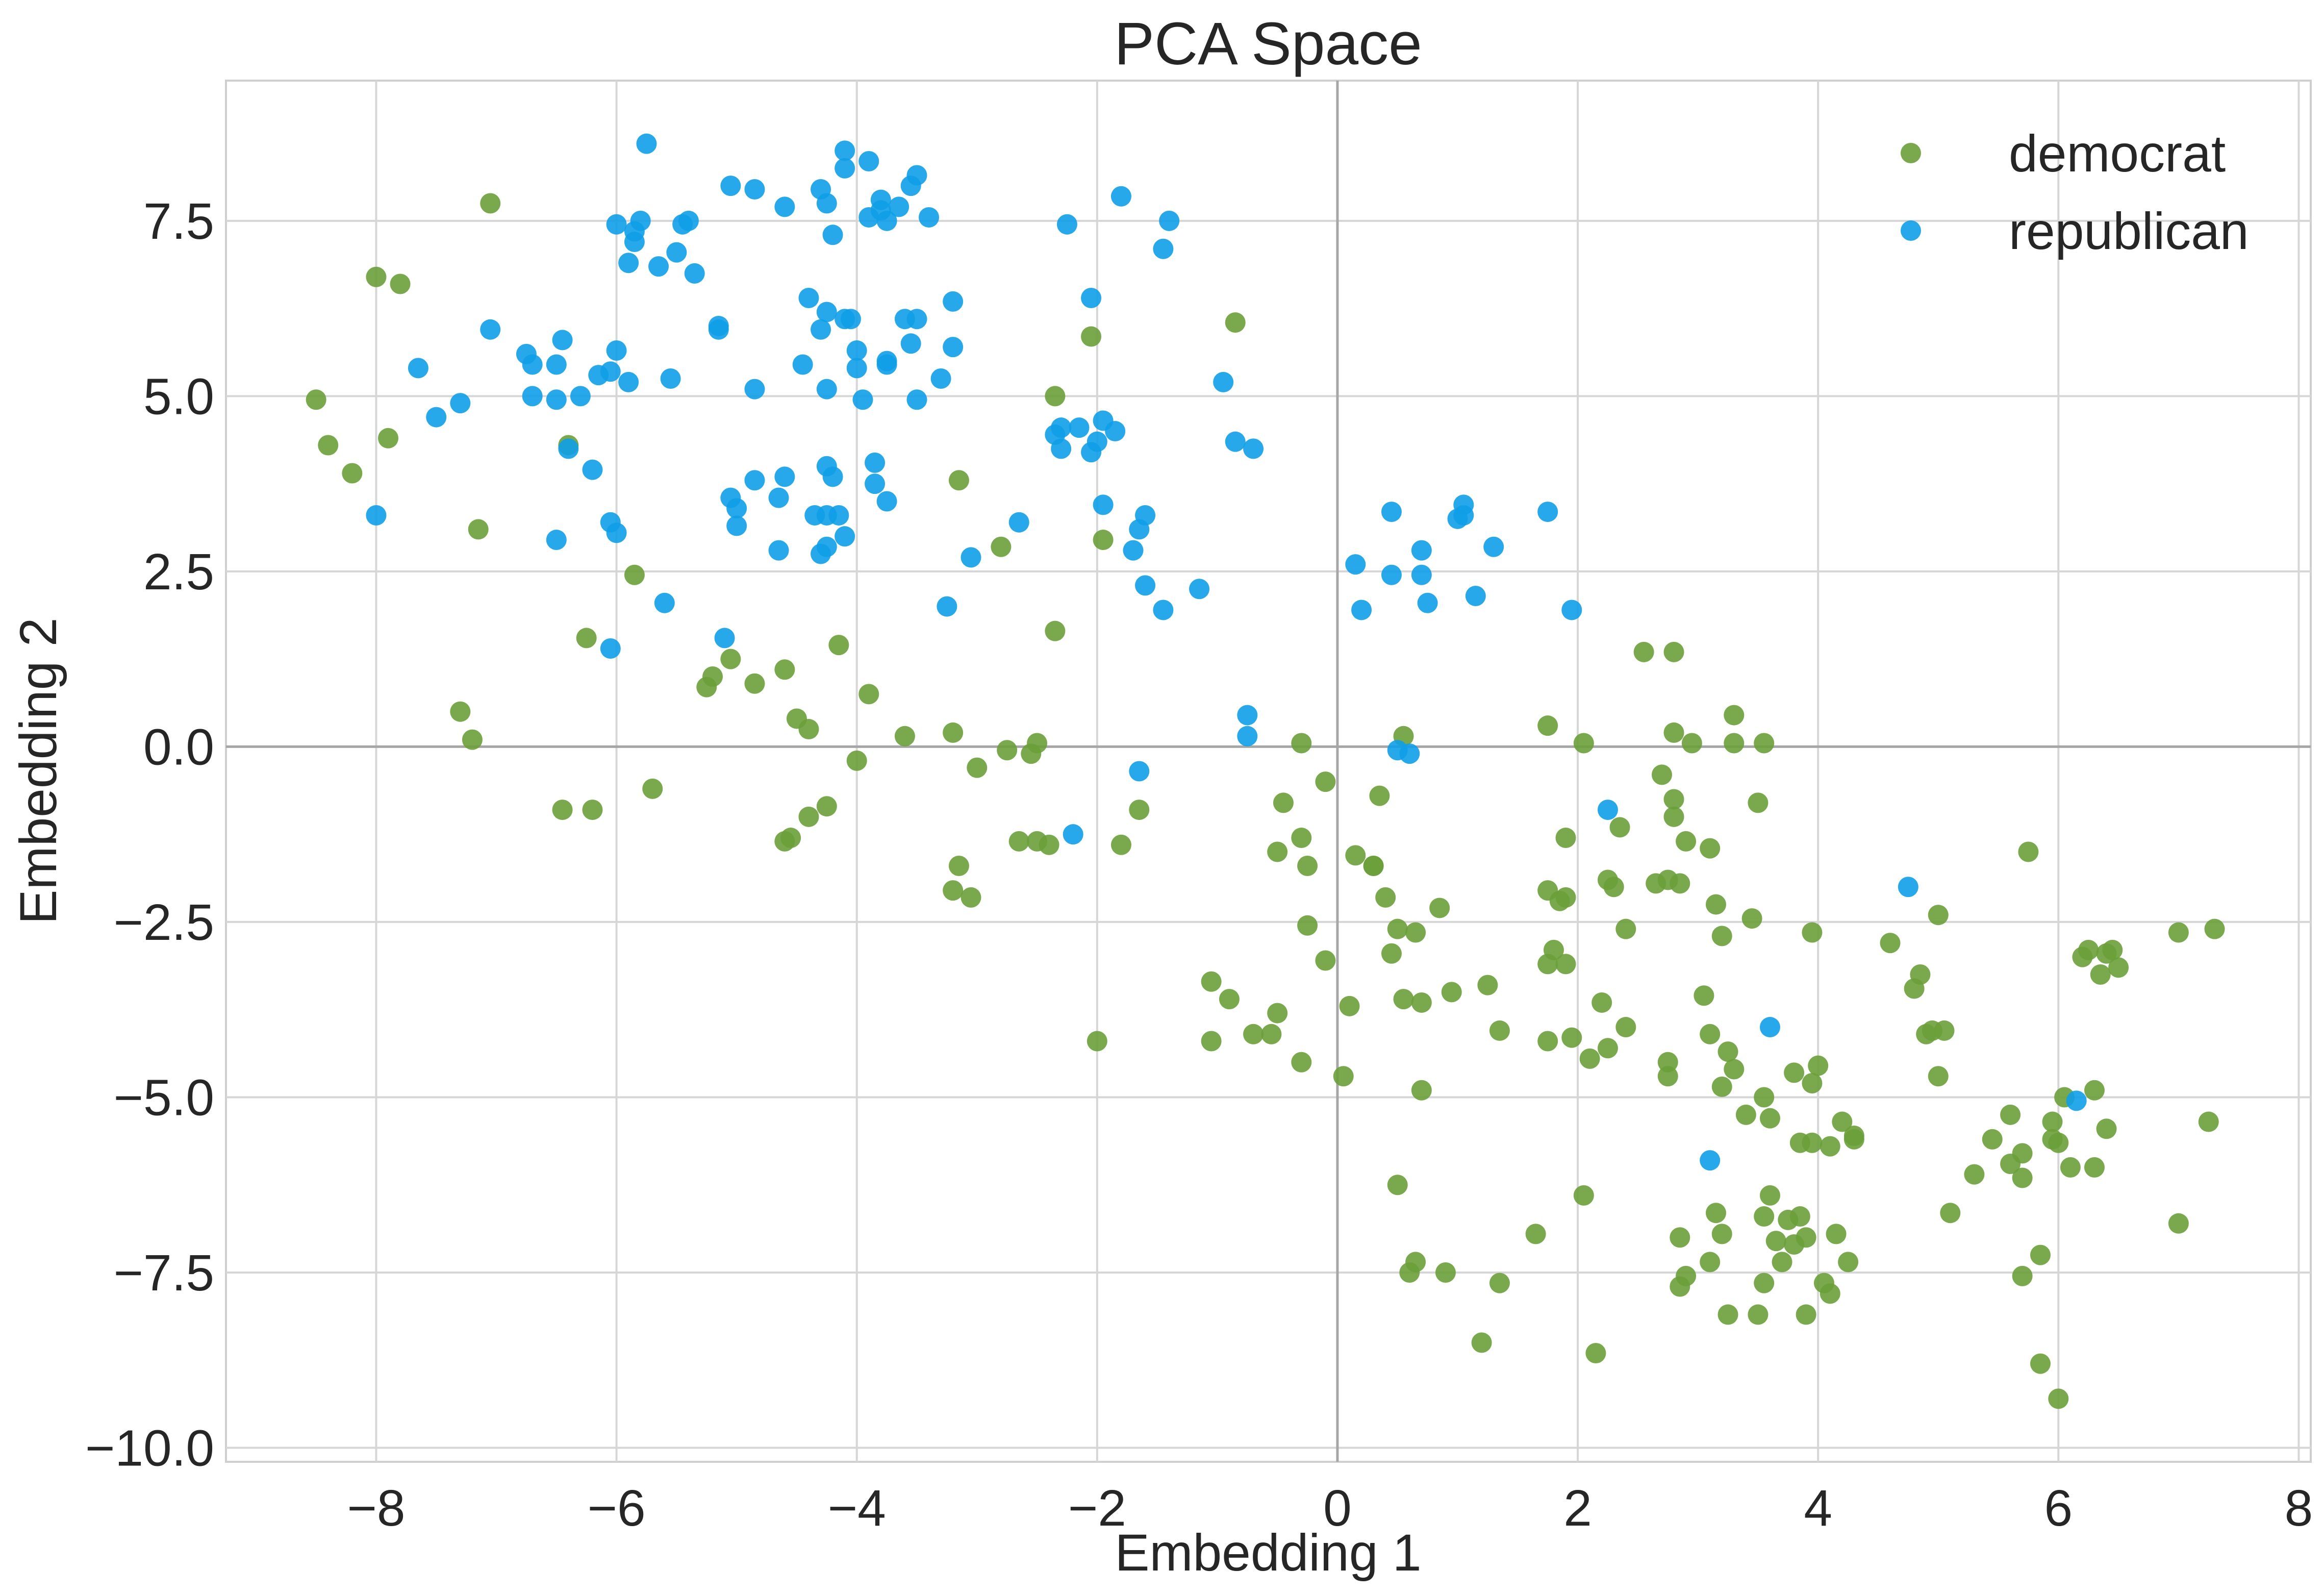 The height and width of the screenshot is (1595, 2324). Describe the element at coordinates (1337, 1508) in the screenshot. I see `x-tick-label: 0` at that location.